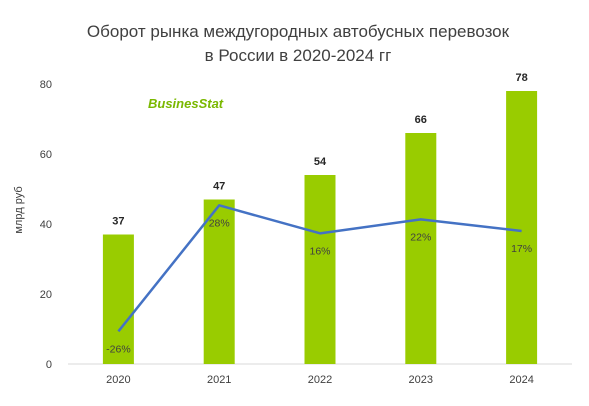 This screenshot has height=406, width=589. I want to click on bar-value-label: 37, so click(118, 222).